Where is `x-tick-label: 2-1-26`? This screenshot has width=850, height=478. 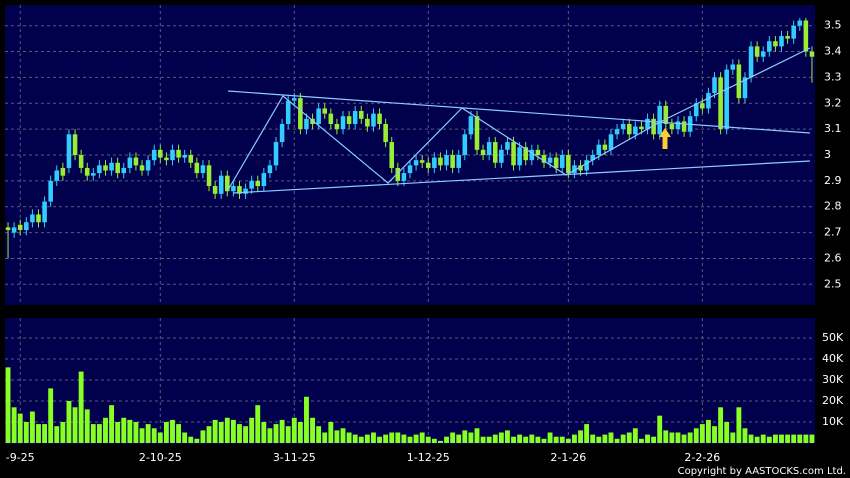
x-tick-label: 2-1-26 is located at coordinates (568, 457).